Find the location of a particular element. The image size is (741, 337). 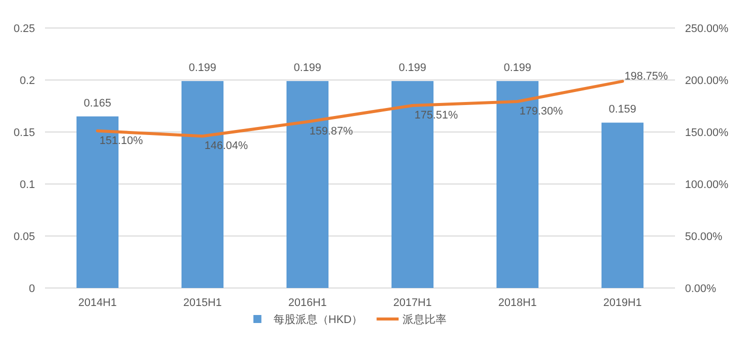

data-label: 0.159 is located at coordinates (622, 110).